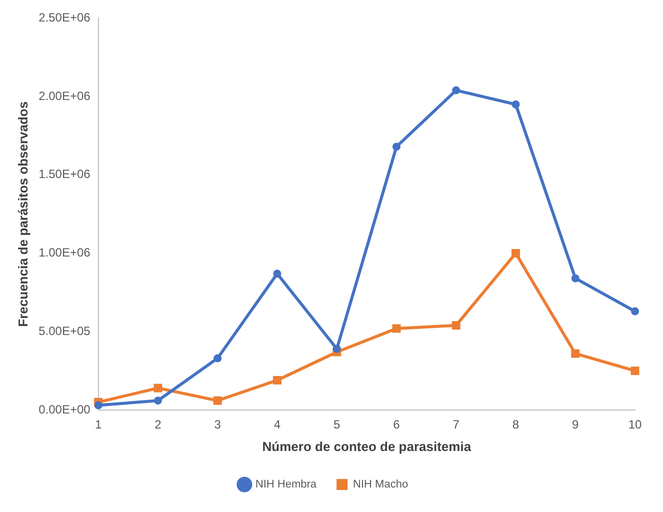 This screenshot has width=663, height=512. Describe the element at coordinates (576, 425) in the screenshot. I see `x-tick-label: 9` at that location.